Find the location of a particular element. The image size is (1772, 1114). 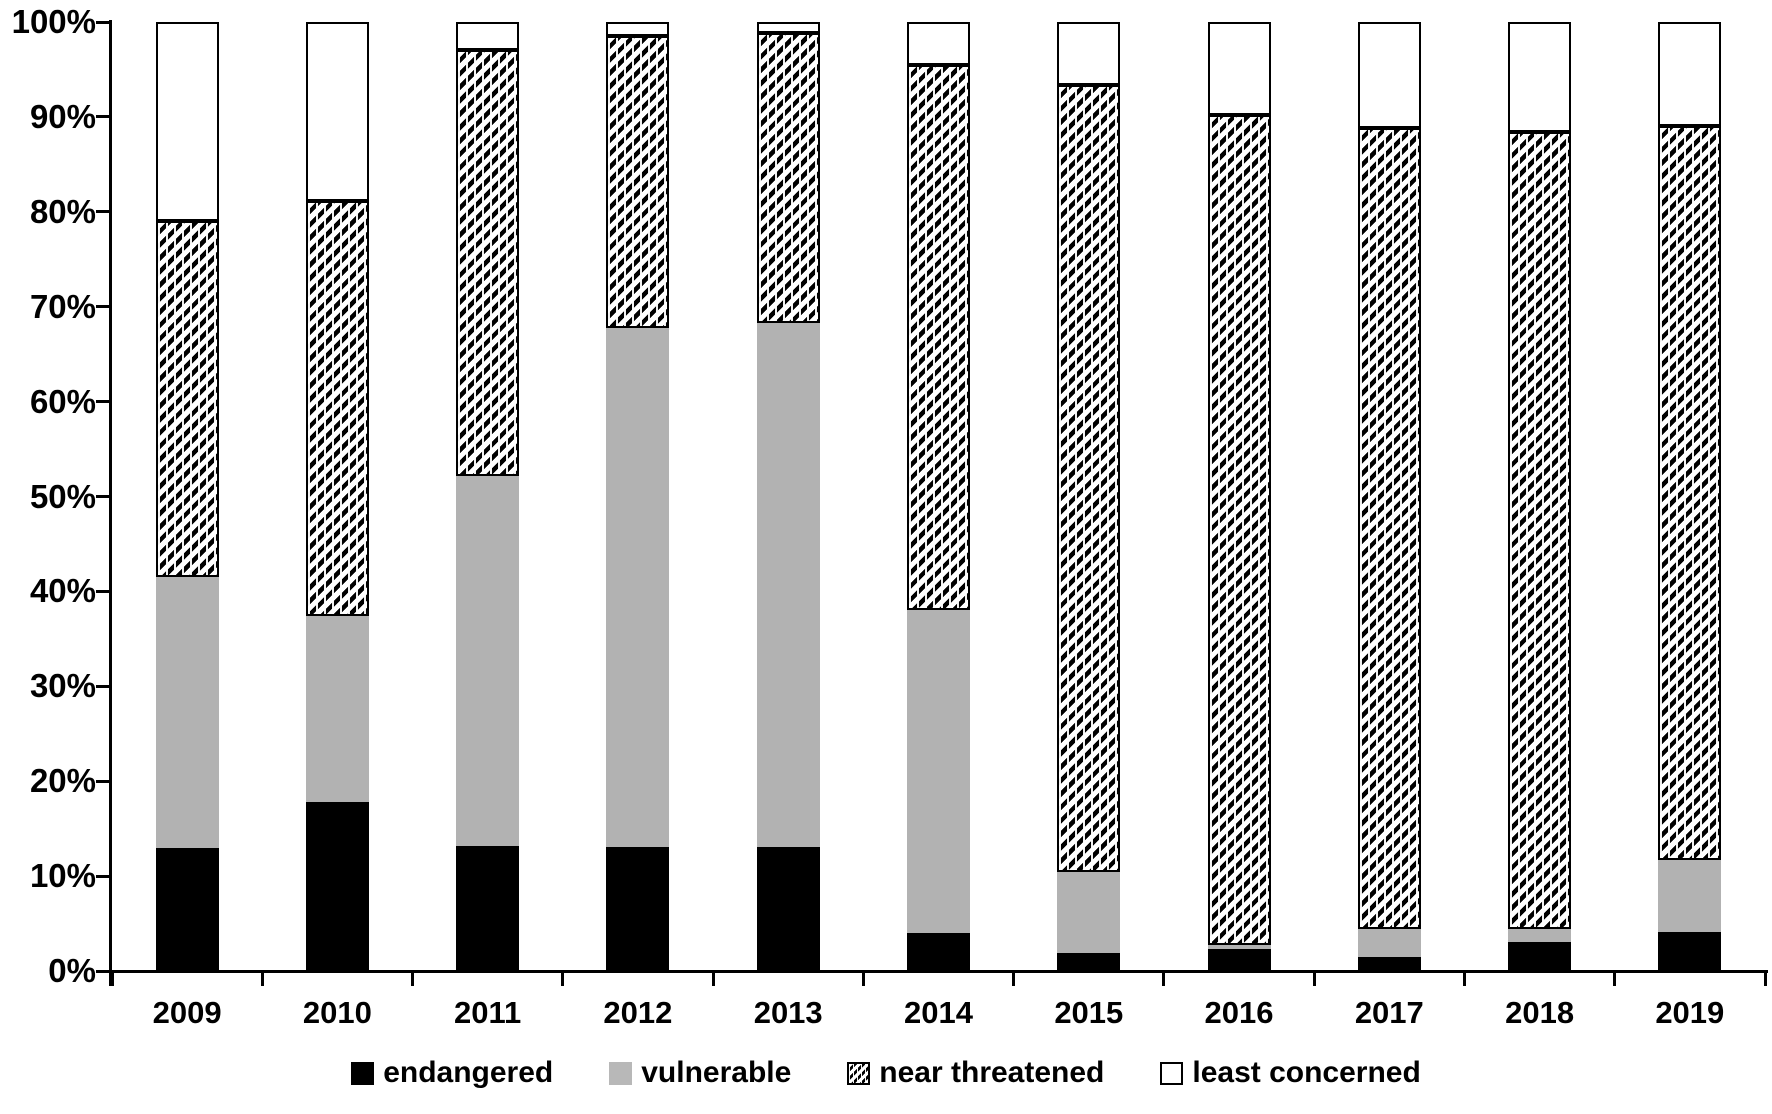

bar-2013 is located at coordinates (788, 496).